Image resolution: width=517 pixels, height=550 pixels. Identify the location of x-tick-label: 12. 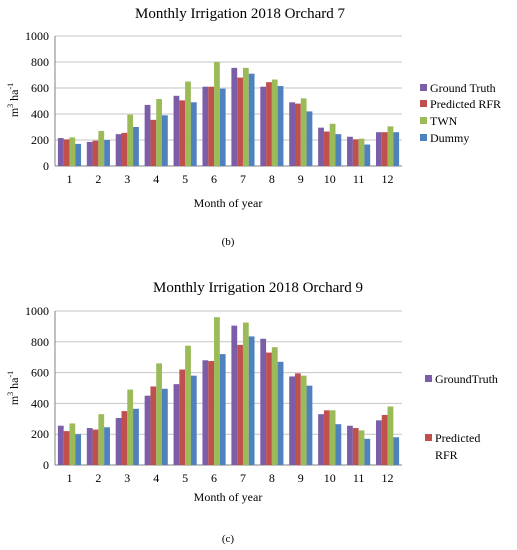
(388, 179).